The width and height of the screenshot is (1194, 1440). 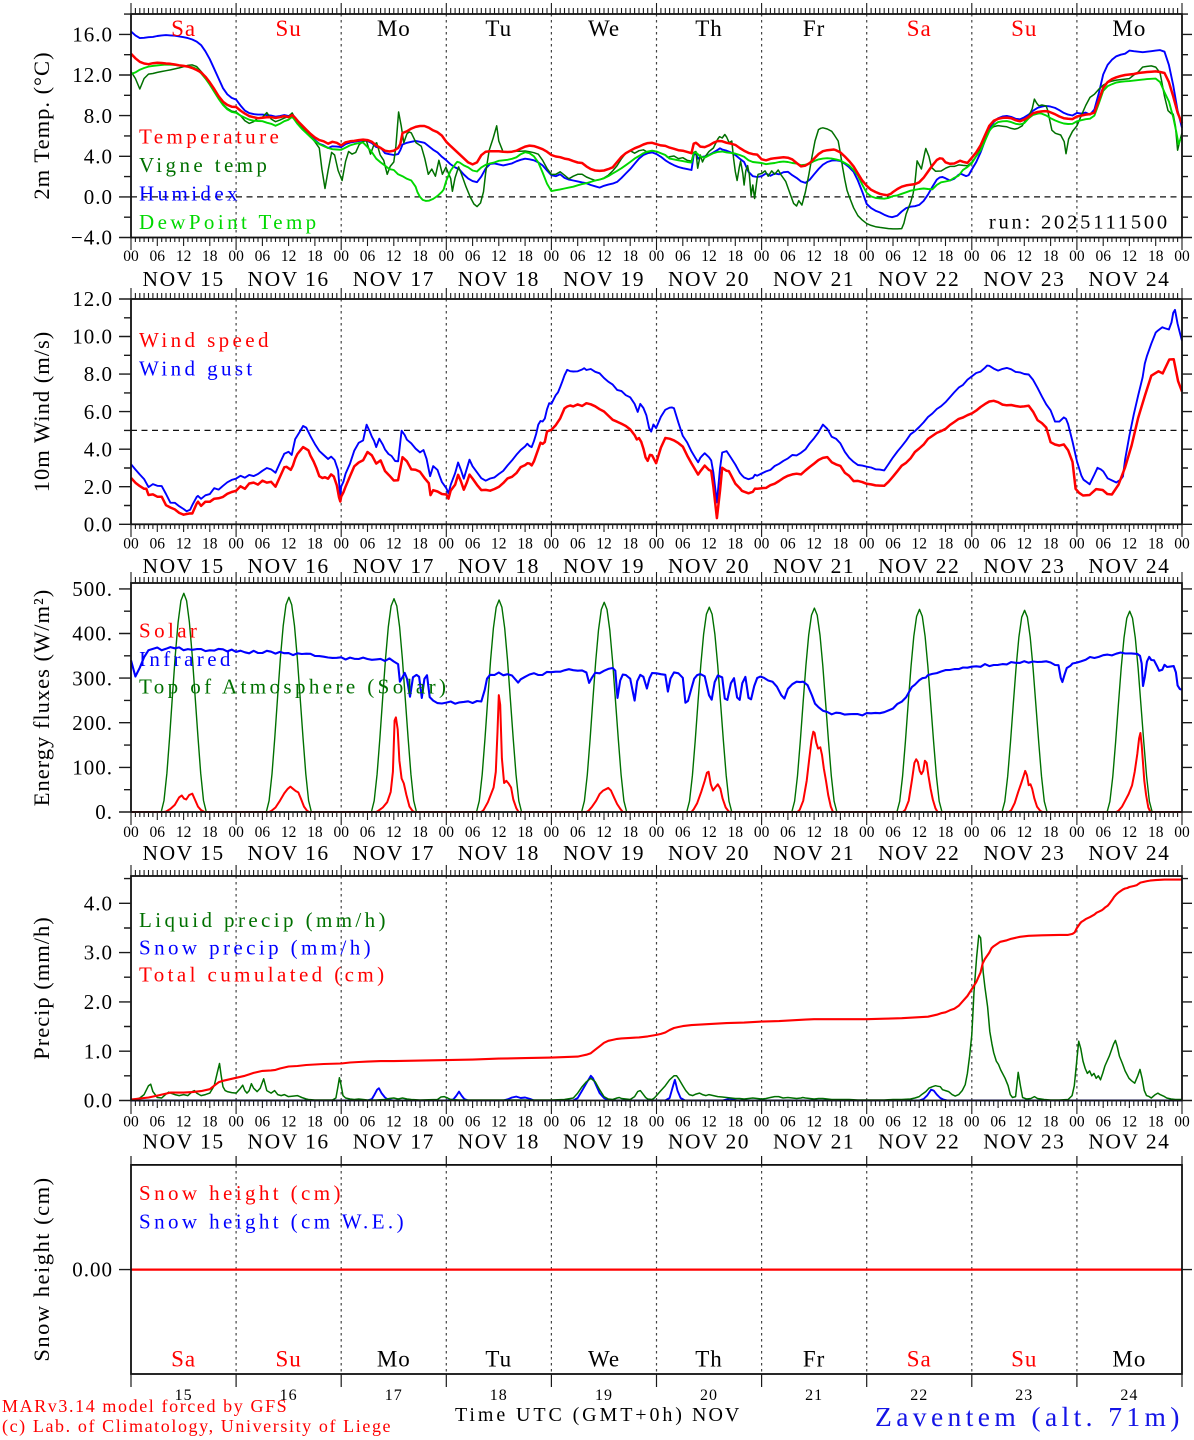 What do you see at coordinates (716, 1415) in the screenshot?
I see `svg-text: NOV` at bounding box center [716, 1415].